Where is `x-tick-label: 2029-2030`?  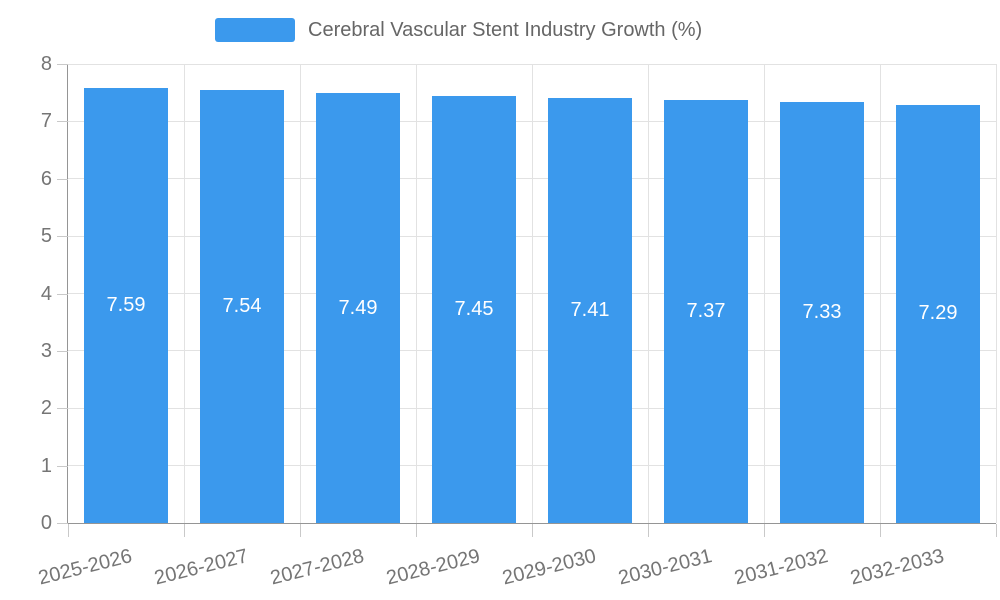
x-tick-label: 2029-2030 is located at coordinates (549, 567).